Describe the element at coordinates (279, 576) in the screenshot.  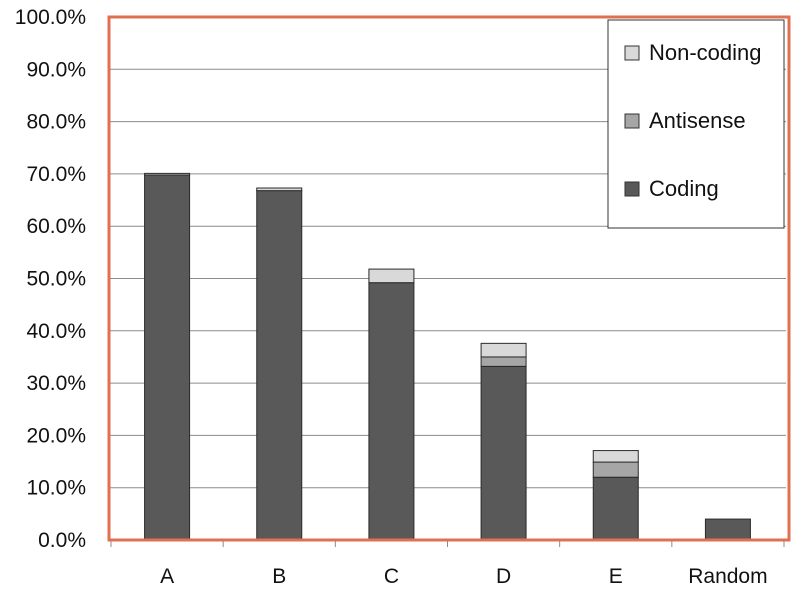
I see `x-tick-label: B` at that location.